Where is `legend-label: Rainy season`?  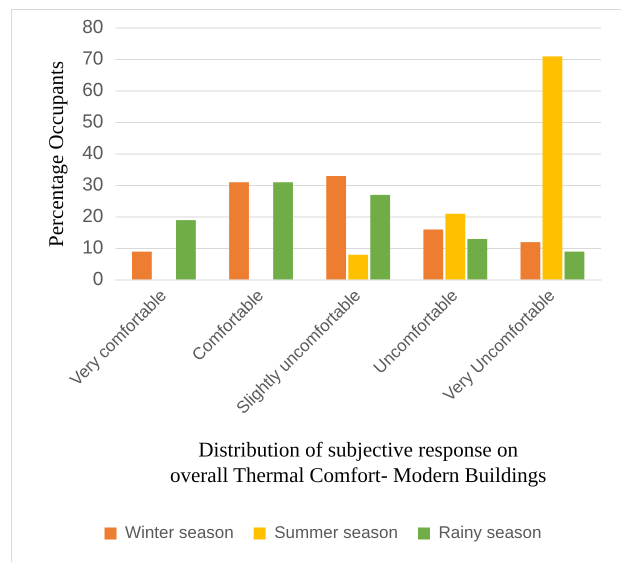
legend-label: Rainy season is located at coordinates (490, 532).